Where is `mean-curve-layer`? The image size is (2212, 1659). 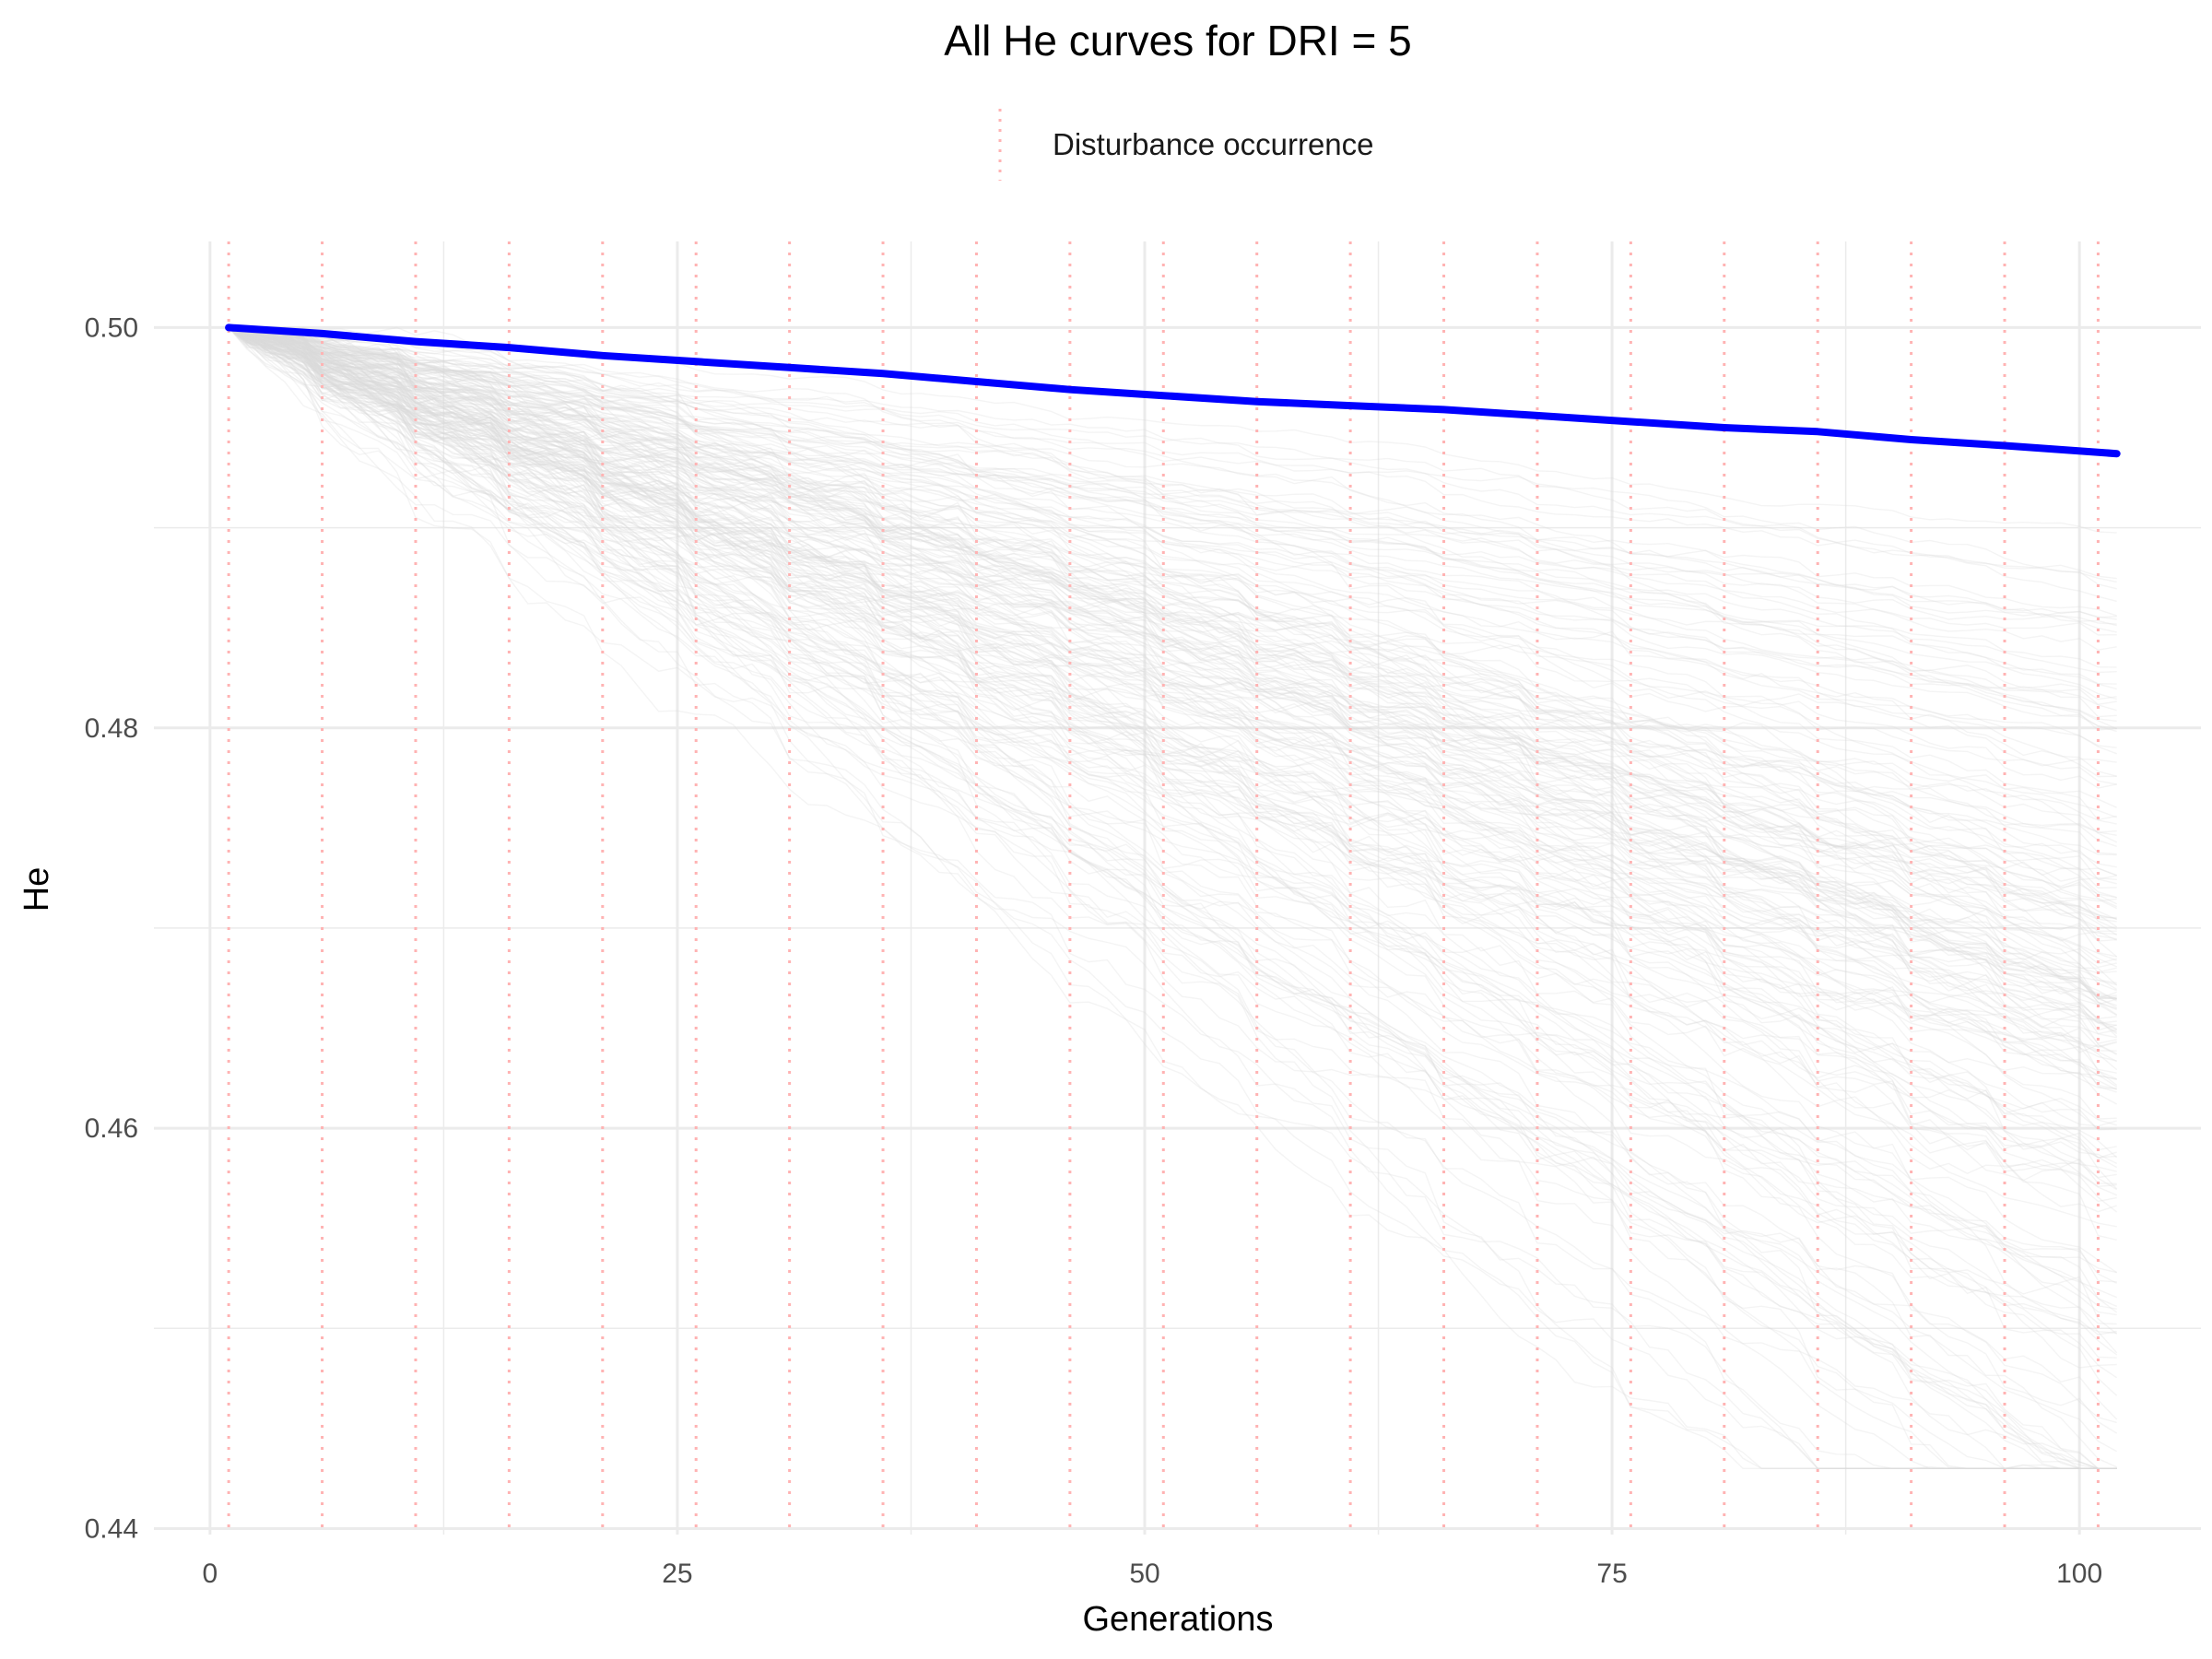
mean-curve-layer is located at coordinates (1173, 391).